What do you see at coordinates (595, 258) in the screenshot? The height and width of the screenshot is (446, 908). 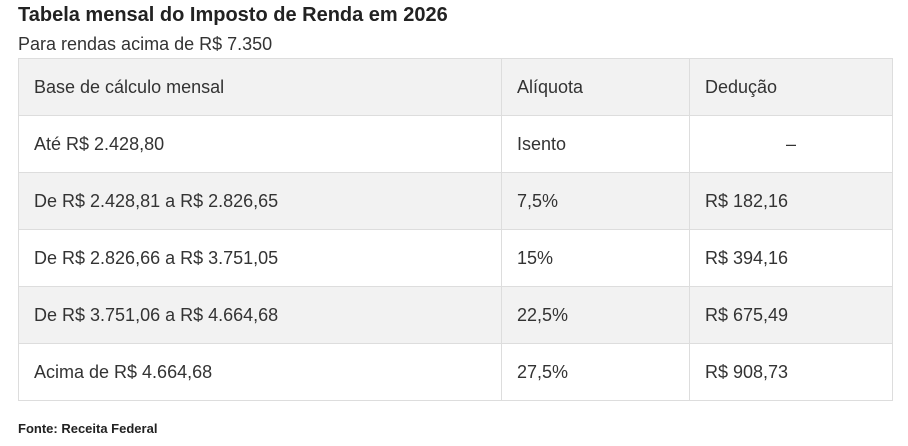 I see `cell-aliquota: 15%` at bounding box center [595, 258].